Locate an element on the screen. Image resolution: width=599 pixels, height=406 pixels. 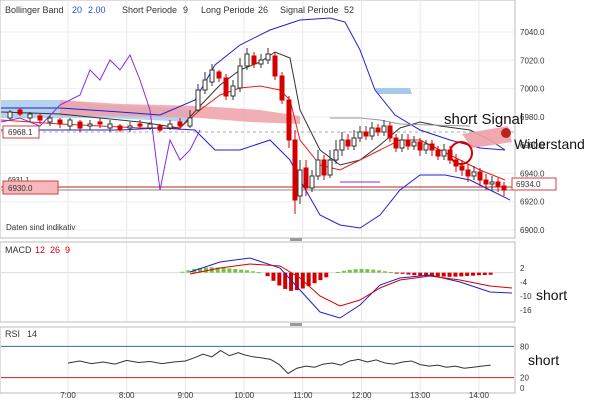
resistance-marker is located at coordinates (506, 133).